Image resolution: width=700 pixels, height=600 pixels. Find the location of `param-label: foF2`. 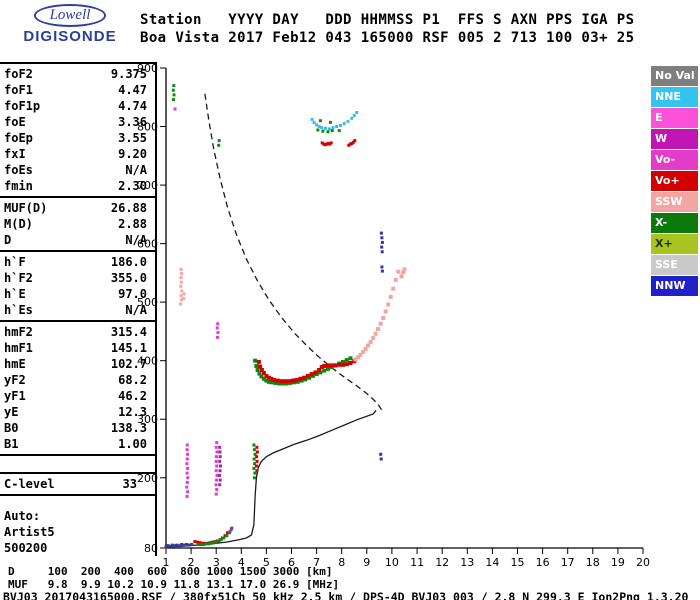

param-label: foF2 is located at coordinates (18, 74).